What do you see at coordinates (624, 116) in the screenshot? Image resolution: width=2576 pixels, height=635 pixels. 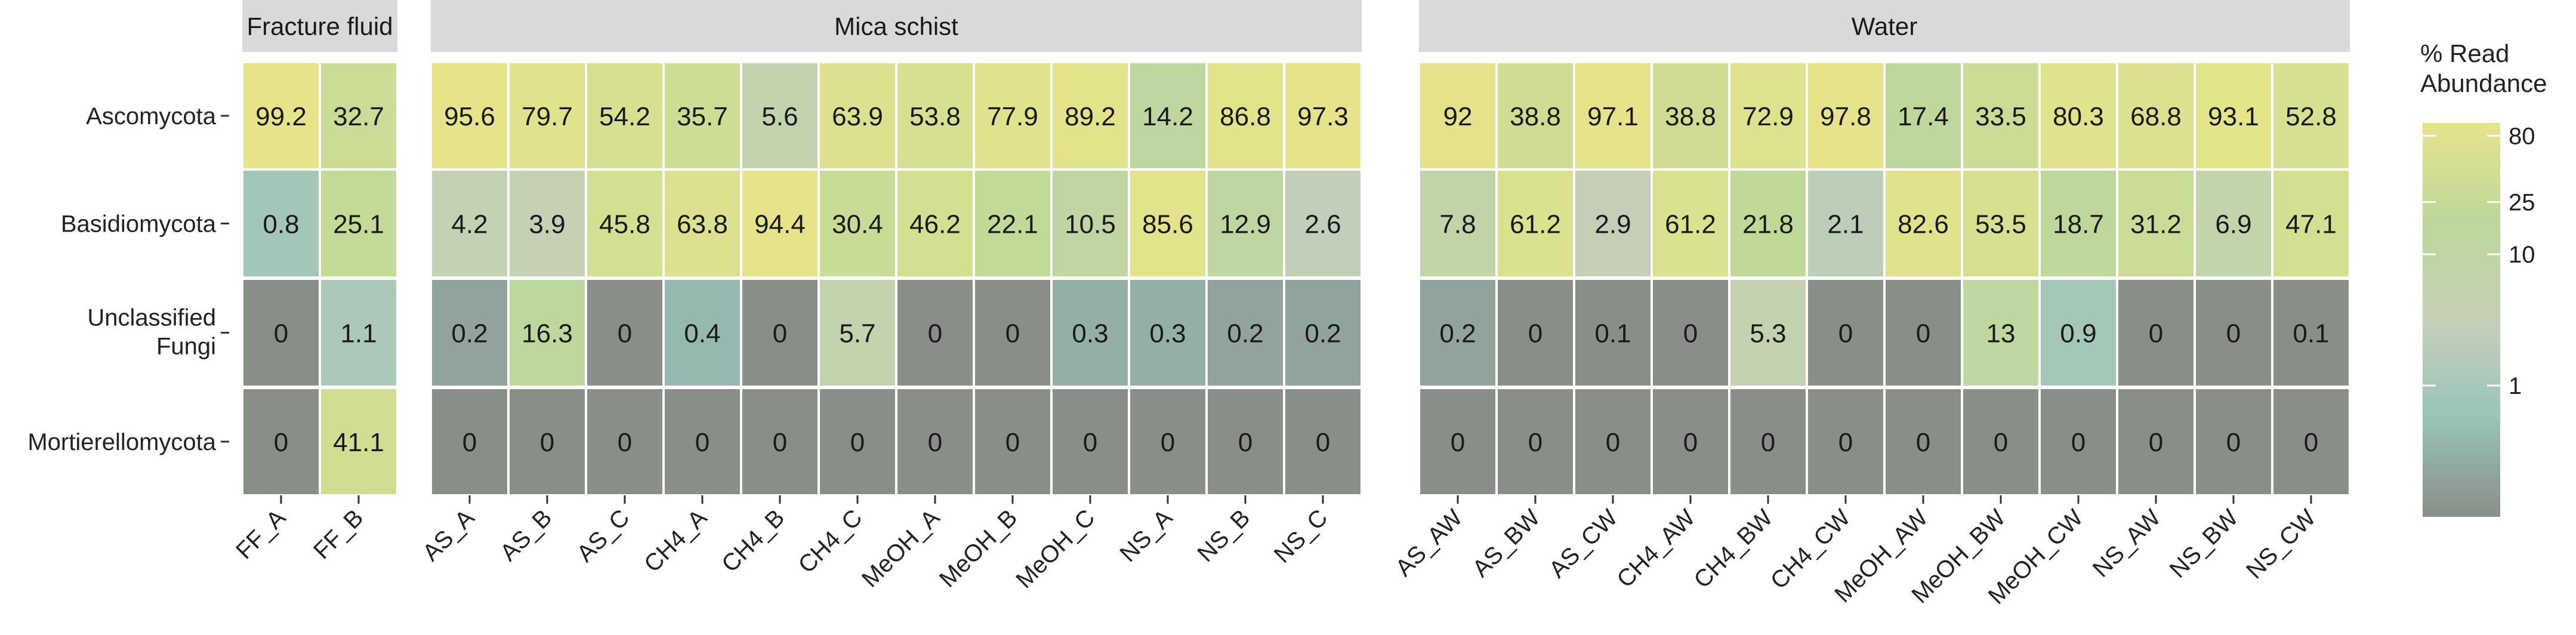 I see `cell-value-label: 54.2` at bounding box center [624, 116].